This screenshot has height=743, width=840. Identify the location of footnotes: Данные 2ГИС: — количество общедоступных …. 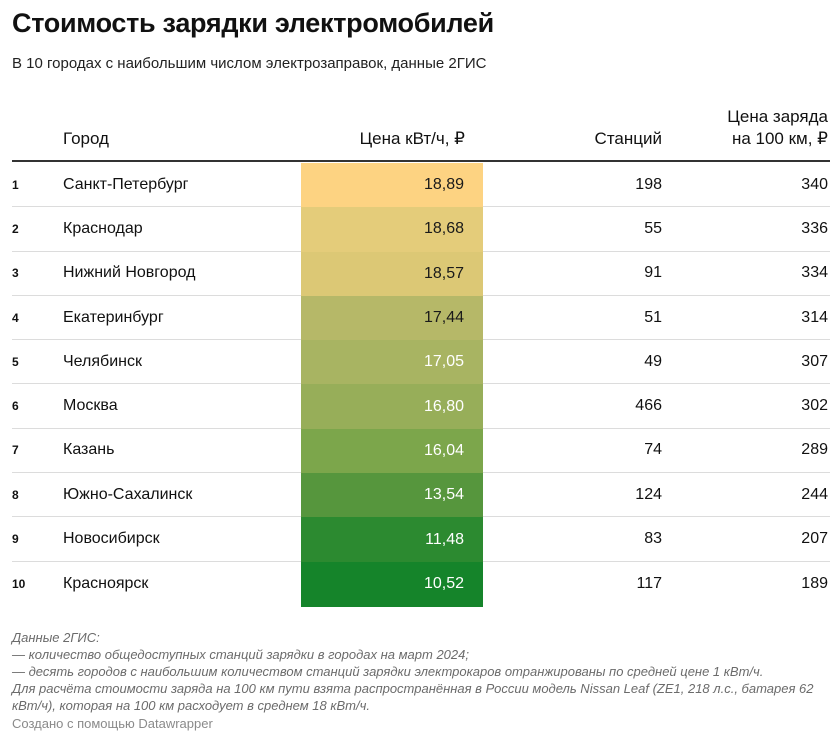
(419, 671).